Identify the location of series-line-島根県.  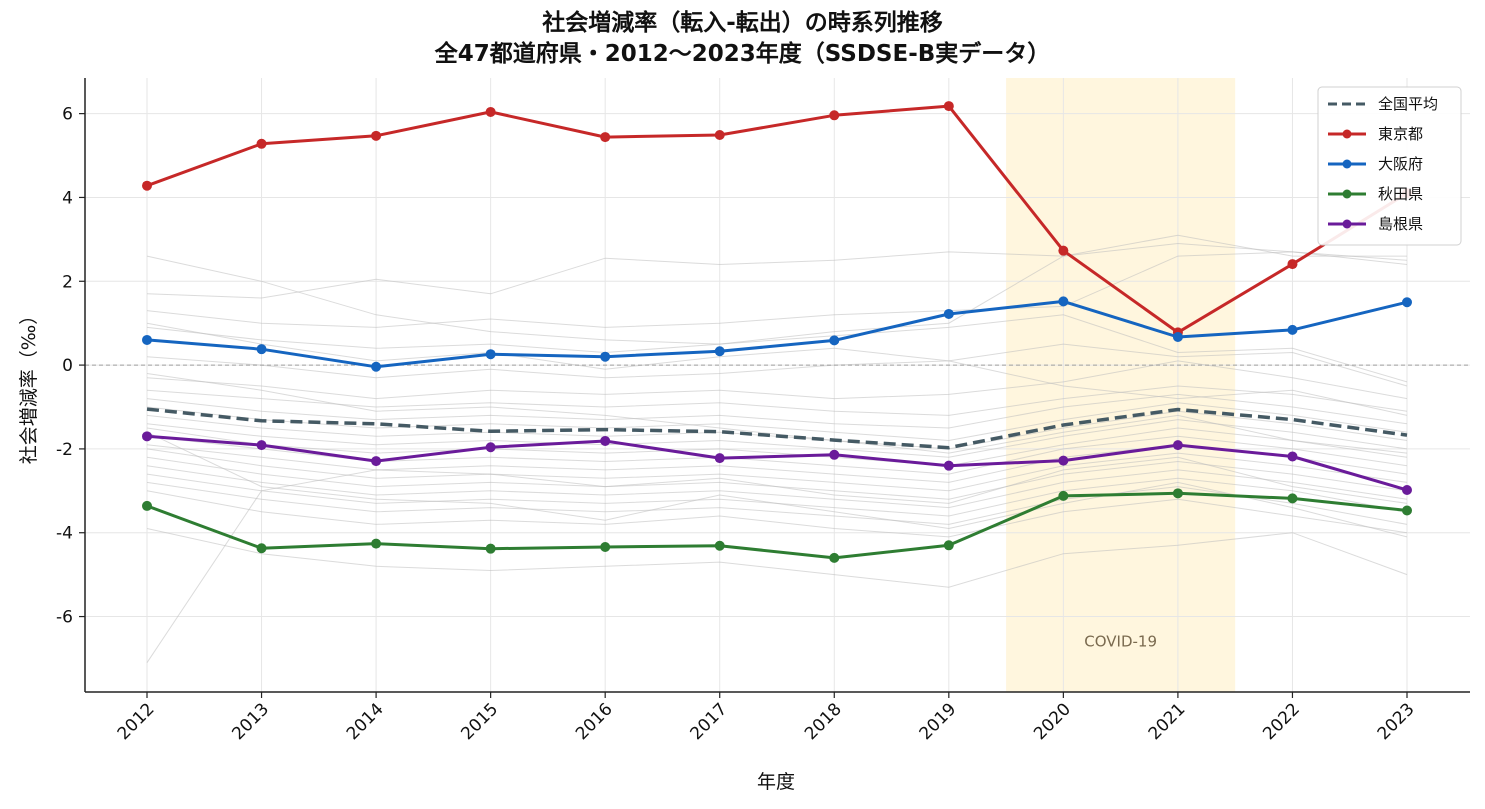
(777, 463).